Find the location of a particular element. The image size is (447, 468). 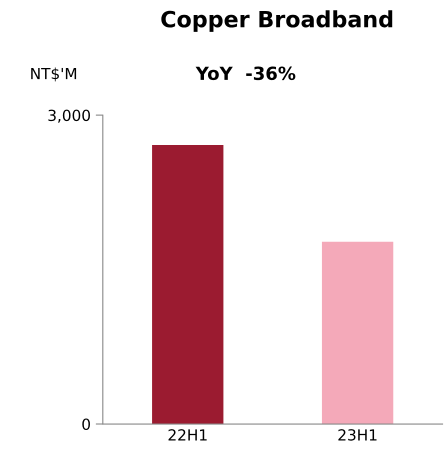

chart-subtitle: YoY -36% is located at coordinates (246, 73).